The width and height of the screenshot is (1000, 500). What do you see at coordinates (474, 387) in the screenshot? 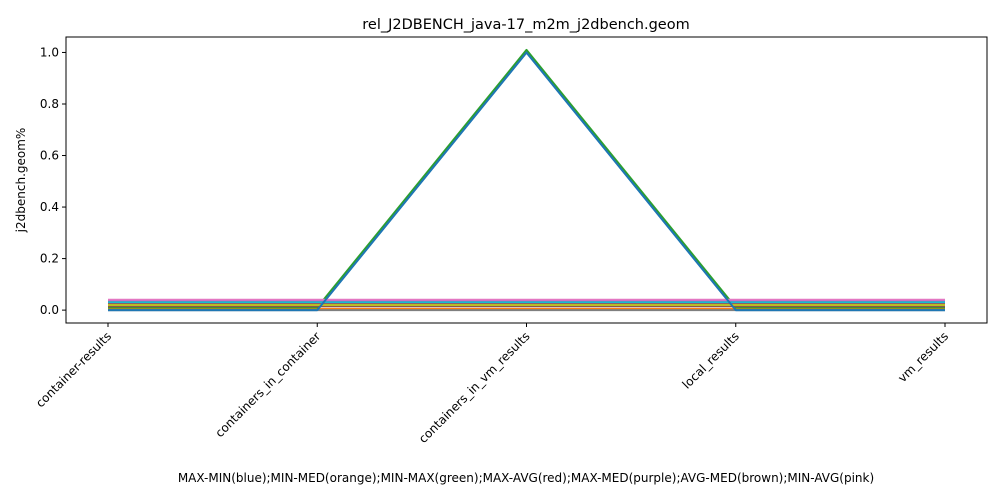
I see `x-tick-label: containers_in_vm_results` at bounding box center [474, 387].